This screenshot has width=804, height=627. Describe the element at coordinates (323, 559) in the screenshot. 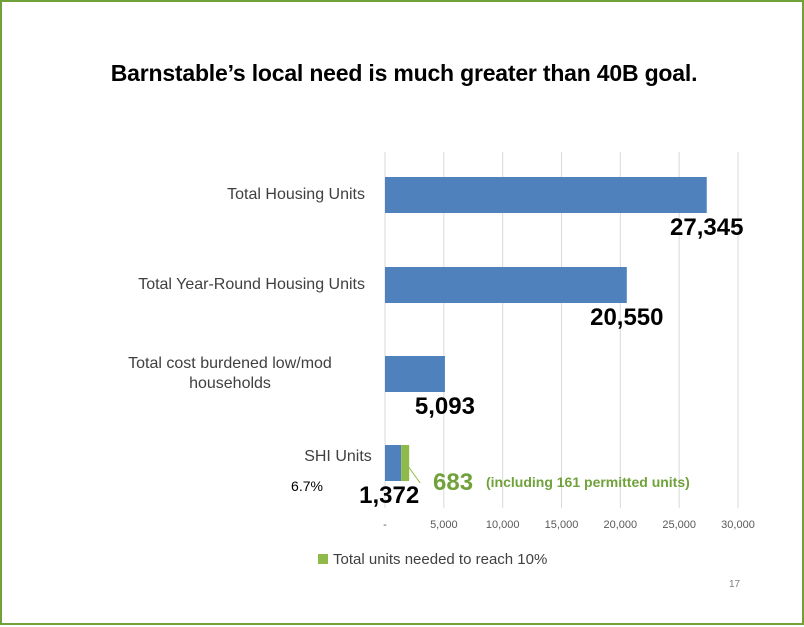

I see `legend-swatch` at that location.